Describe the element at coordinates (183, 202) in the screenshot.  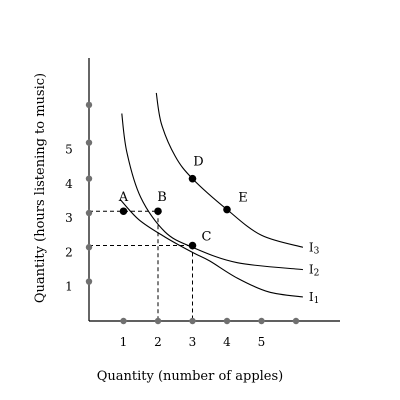
I see `labeled-points: A B C D E` at that location.